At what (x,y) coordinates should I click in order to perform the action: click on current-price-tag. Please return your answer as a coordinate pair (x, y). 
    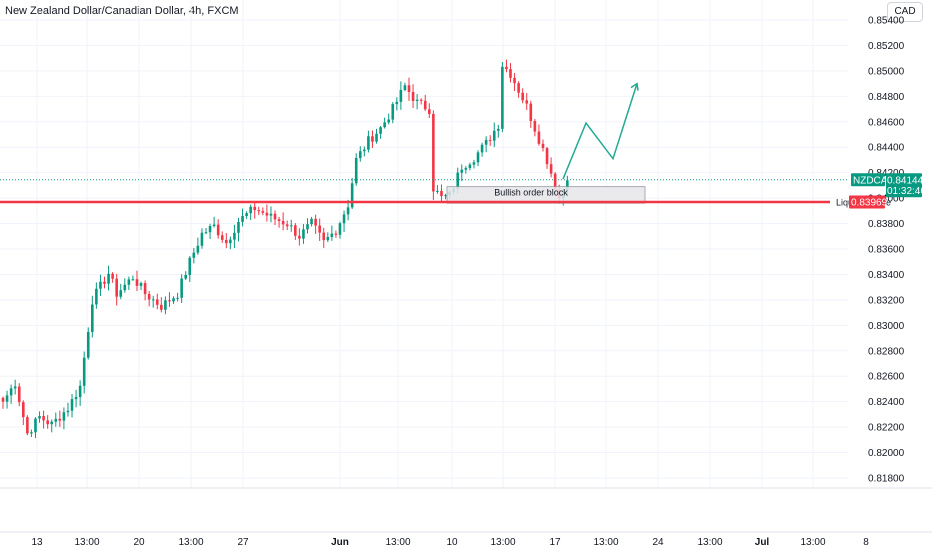
    Looking at the image, I should click on (904, 185).